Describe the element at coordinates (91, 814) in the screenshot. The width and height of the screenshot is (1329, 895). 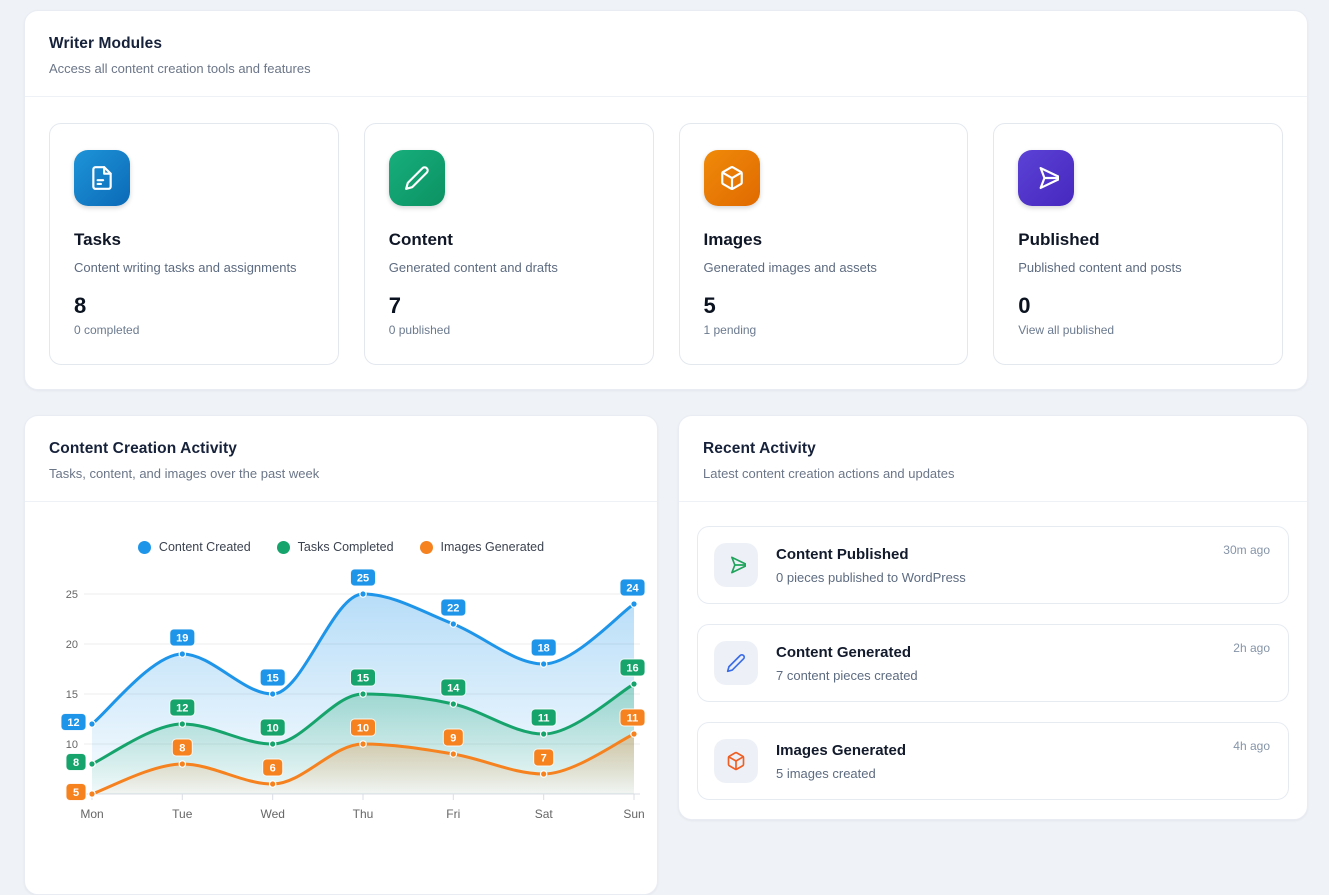
I see `svg-text: Mon` at that location.